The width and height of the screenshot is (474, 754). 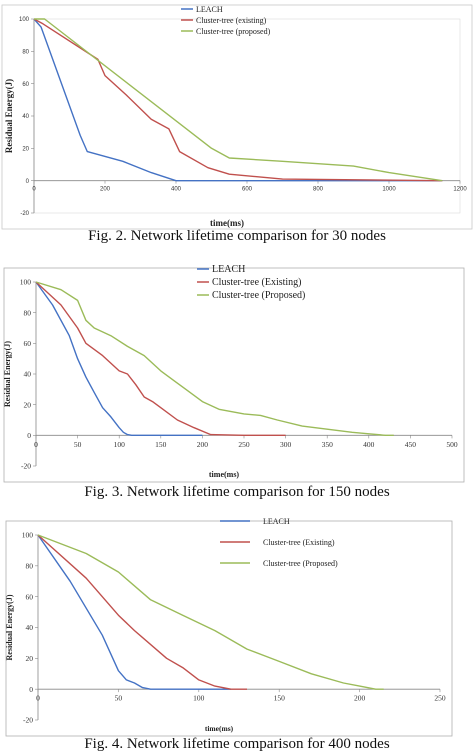 What do you see at coordinates (247, 190) in the screenshot?
I see `x-tick-label: 600` at bounding box center [247, 190].